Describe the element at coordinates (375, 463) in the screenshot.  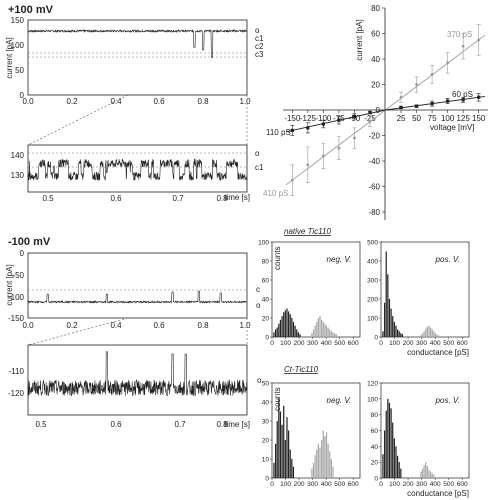
I see `hist-ytick: 20` at that location.